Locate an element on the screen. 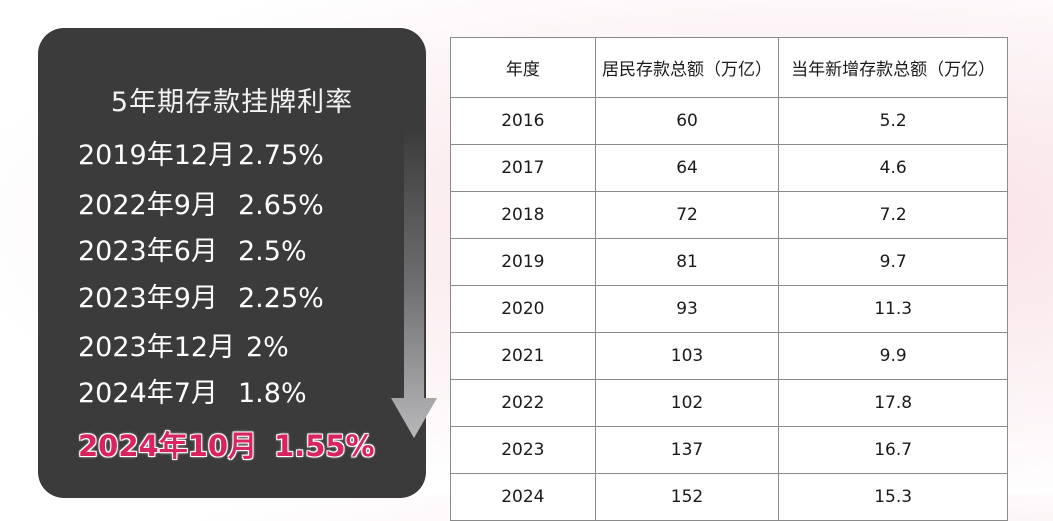 This screenshot has width=1053, height=521. rate-date: 2022年9月 is located at coordinates (148, 205).